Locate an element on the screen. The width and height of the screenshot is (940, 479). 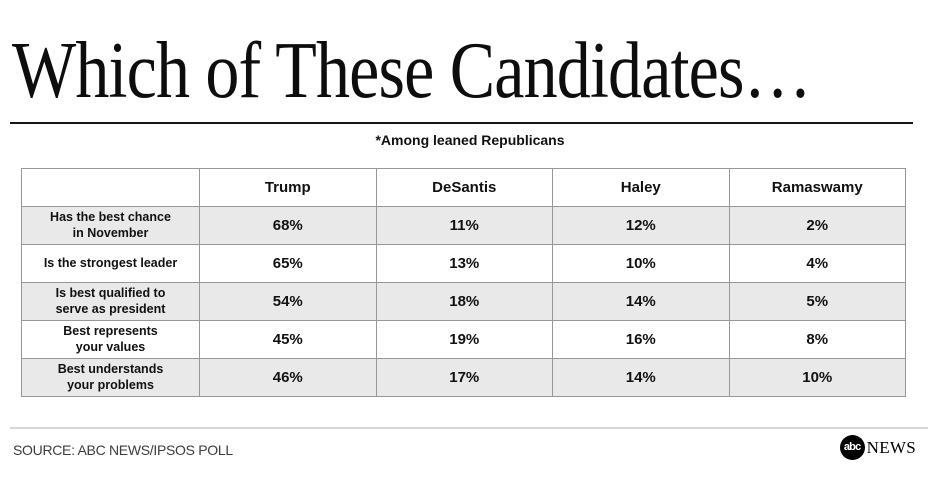
poll-value: 45% is located at coordinates (288, 339).